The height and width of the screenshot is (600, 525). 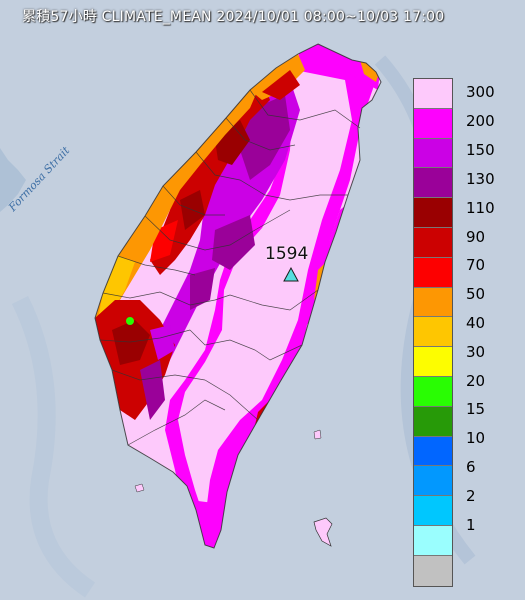 I want to click on legend-label: 110, so click(x=480, y=207).